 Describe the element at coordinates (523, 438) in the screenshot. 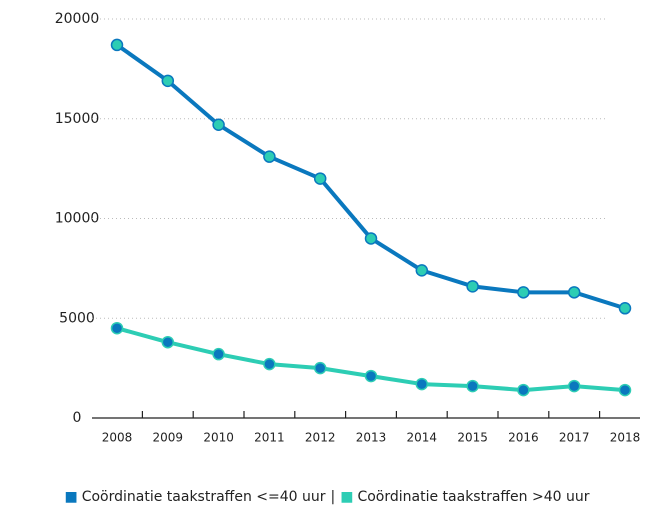

I see `x-tick-label: 2016` at that location.